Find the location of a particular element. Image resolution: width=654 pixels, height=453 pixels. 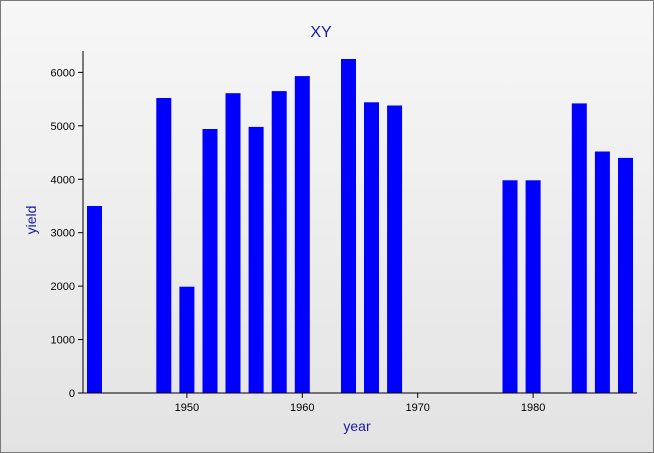

bar-1986 is located at coordinates (602, 272).